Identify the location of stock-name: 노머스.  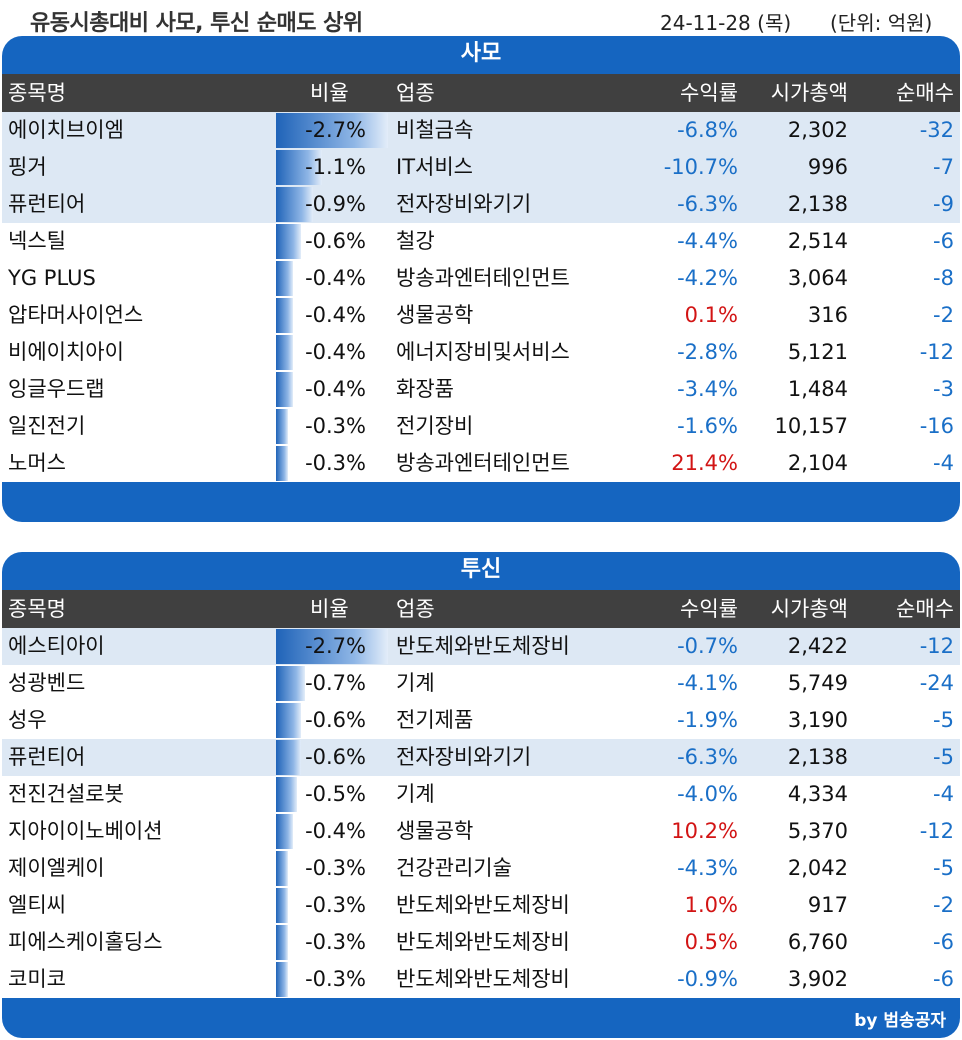
(37, 463).